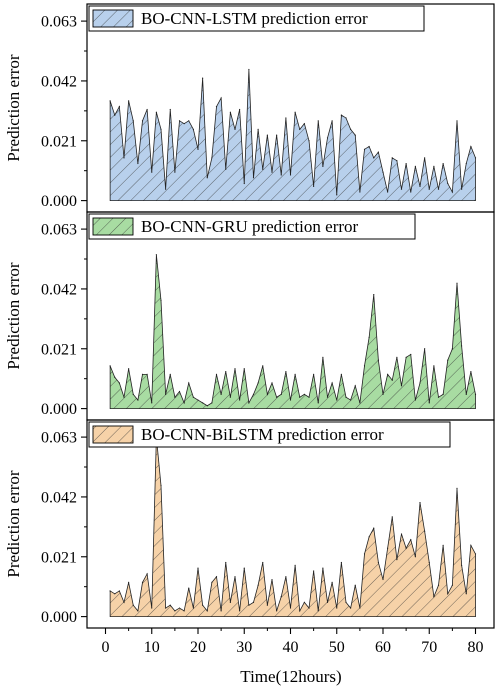 The height and width of the screenshot is (693, 498). I want to click on y-tick-label: 0.000, so click(59, 409).